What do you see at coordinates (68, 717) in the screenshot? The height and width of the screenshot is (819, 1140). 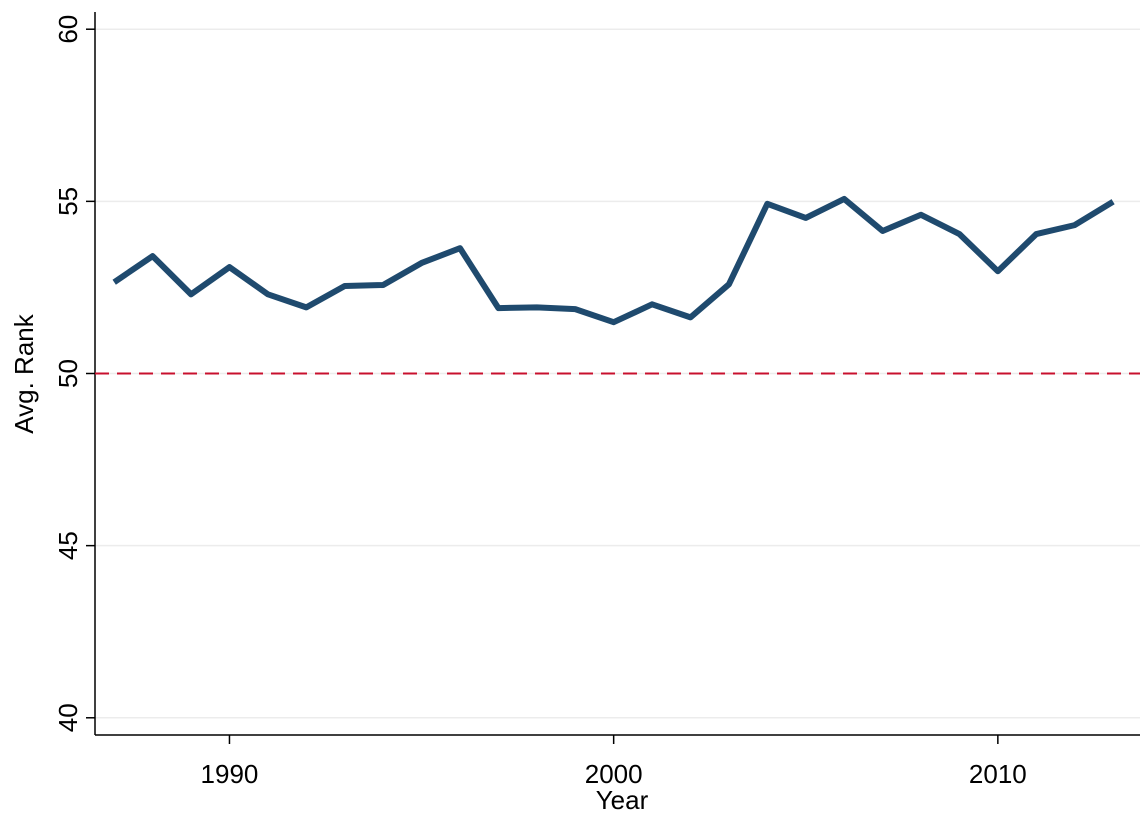 I see `y-tick-label: 40` at bounding box center [68, 717].